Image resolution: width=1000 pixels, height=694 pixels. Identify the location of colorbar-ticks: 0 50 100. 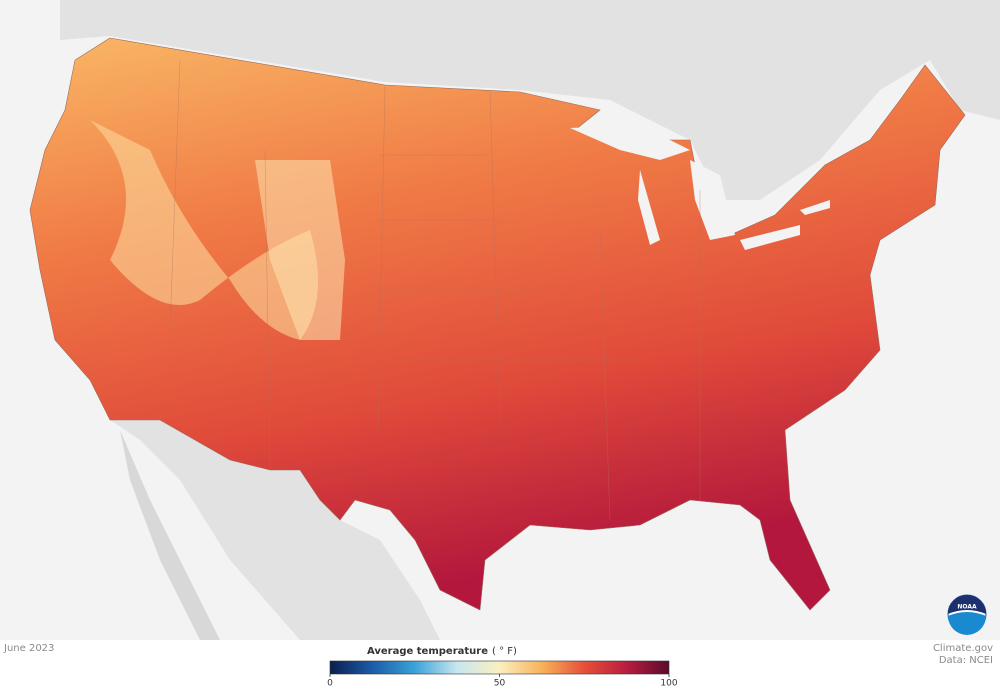
(502, 681).